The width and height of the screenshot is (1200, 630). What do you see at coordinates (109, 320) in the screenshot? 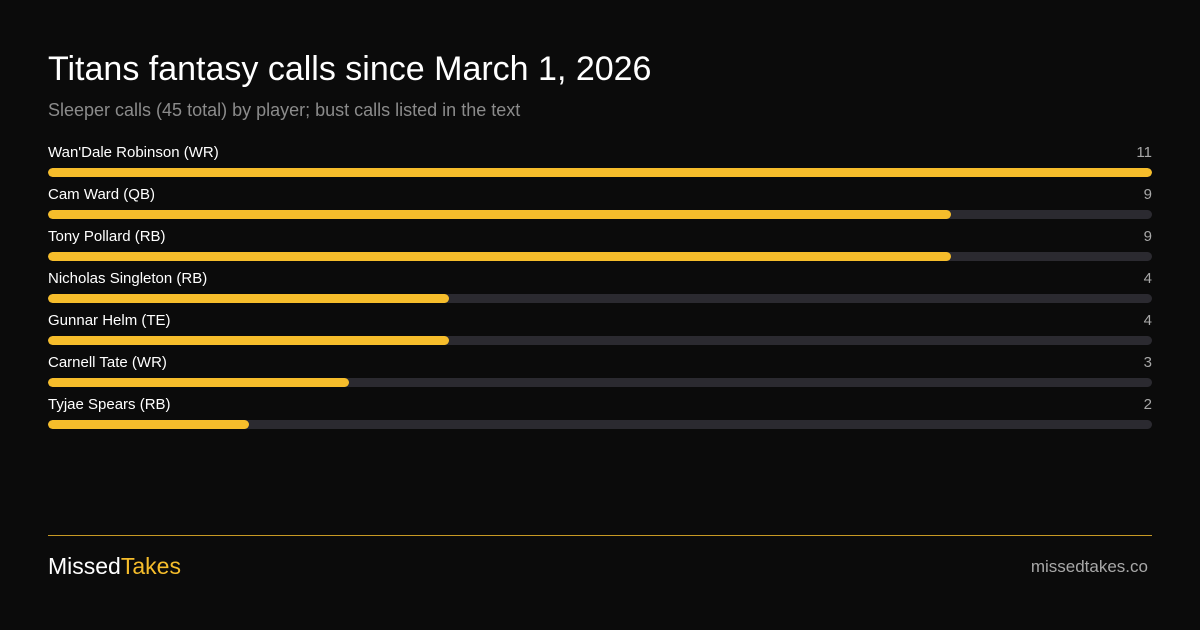
I see `bar-label: Gunnar Helm (TE)` at bounding box center [109, 320].